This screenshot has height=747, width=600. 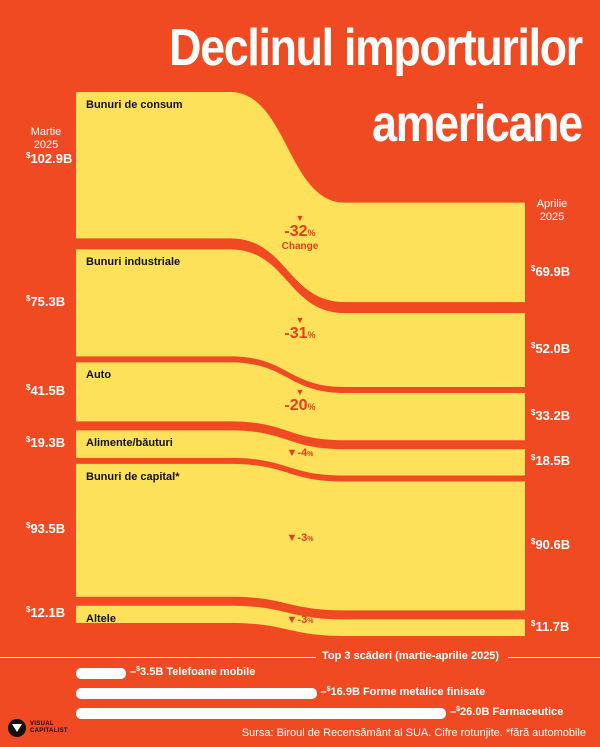 What do you see at coordinates (133, 262) in the screenshot?
I see `category-bunuri-industriale: Bunuri industriale` at bounding box center [133, 262].